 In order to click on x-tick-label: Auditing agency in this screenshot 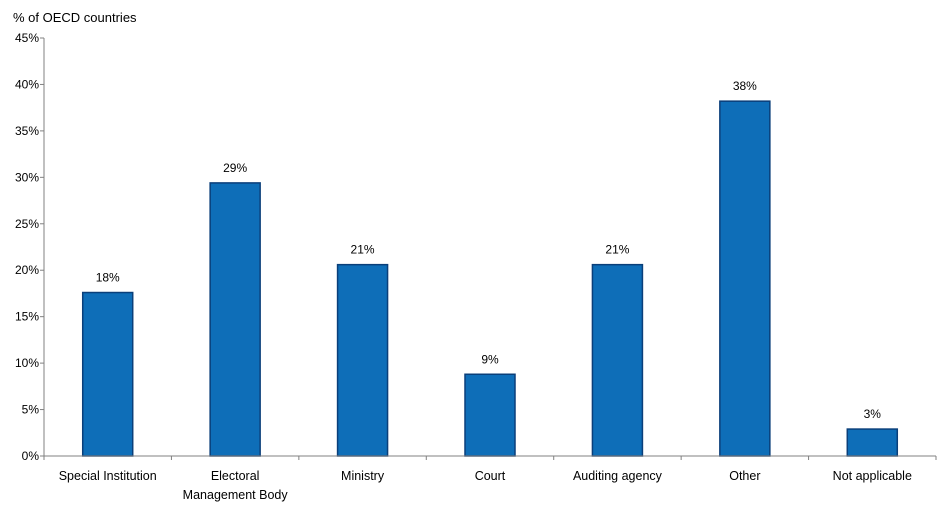, I will do `click(618, 476)`.